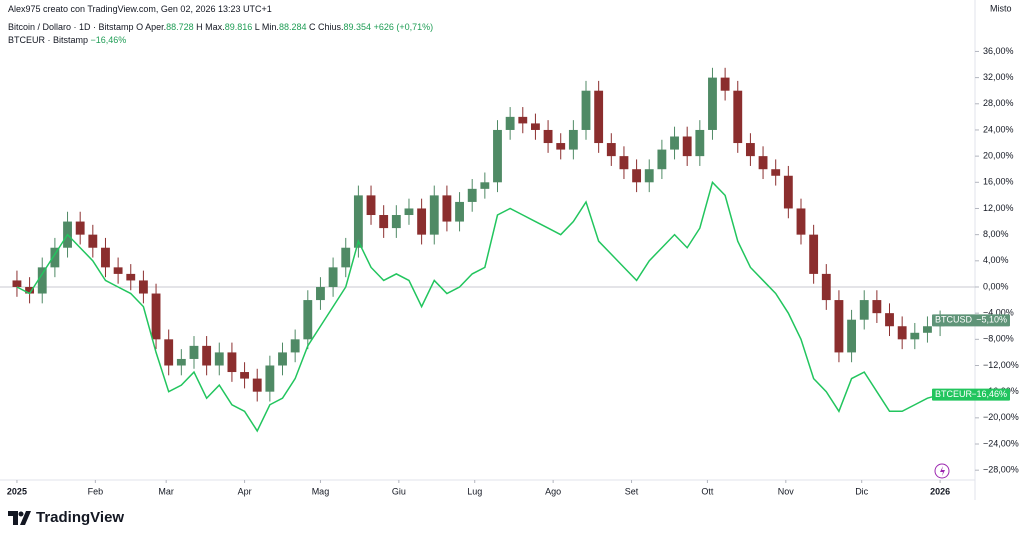 This screenshot has width=1024, height=539. Describe the element at coordinates (321, 491) in the screenshot. I see `x-tick-label: Mag` at that location.